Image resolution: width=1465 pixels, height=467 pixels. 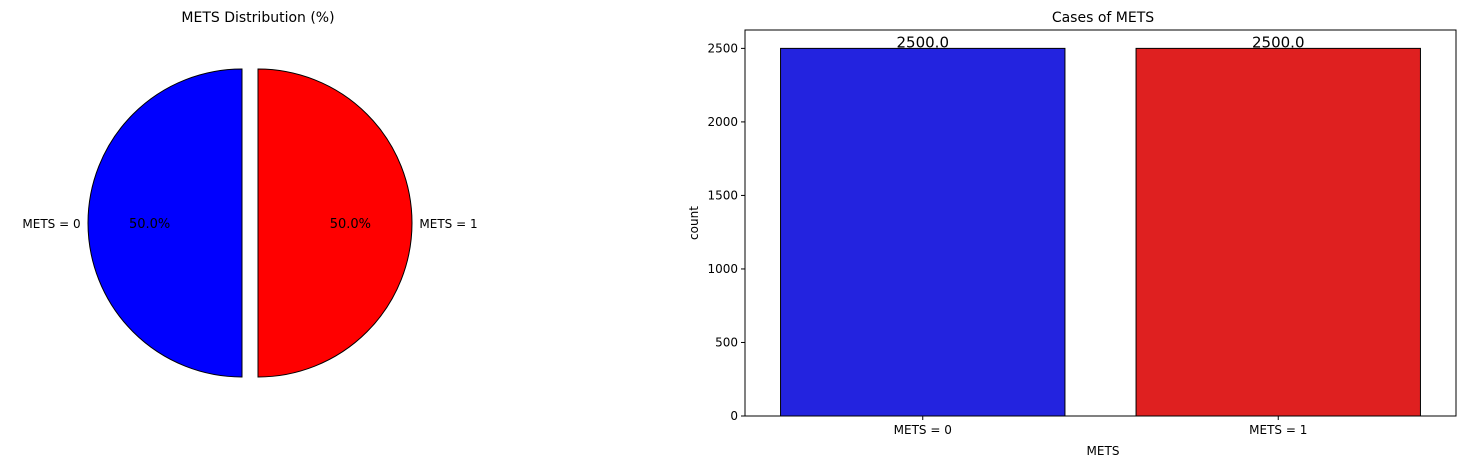 What do you see at coordinates (923, 430) in the screenshot?
I see `x-tick-label: METS = 0` at bounding box center [923, 430].